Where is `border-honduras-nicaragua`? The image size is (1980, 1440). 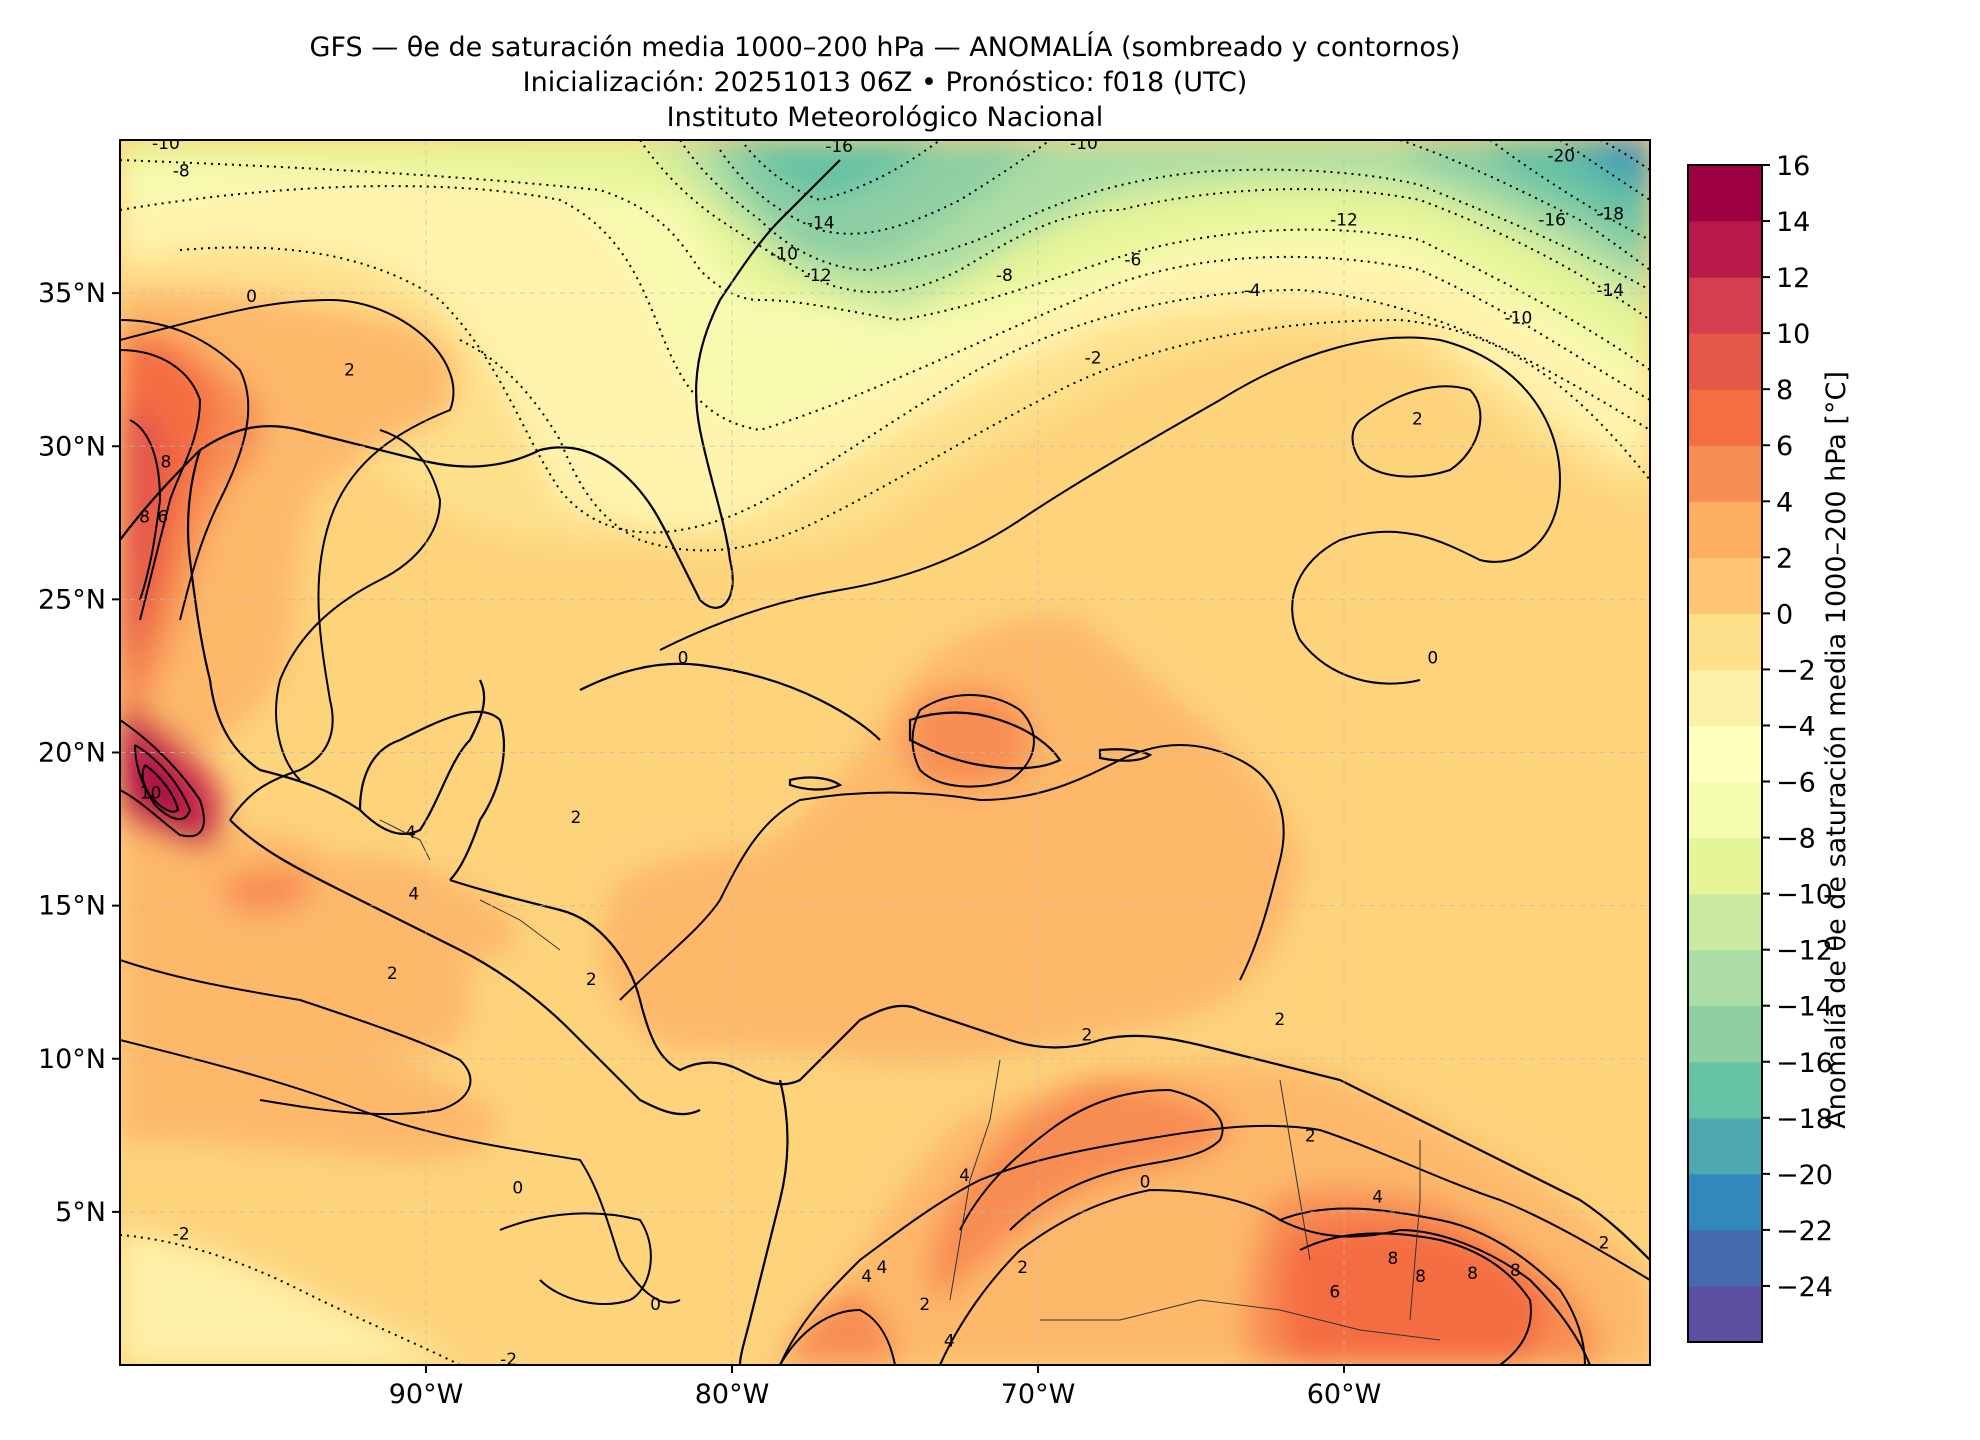
border-honduras-nicaragua is located at coordinates (520, 925).